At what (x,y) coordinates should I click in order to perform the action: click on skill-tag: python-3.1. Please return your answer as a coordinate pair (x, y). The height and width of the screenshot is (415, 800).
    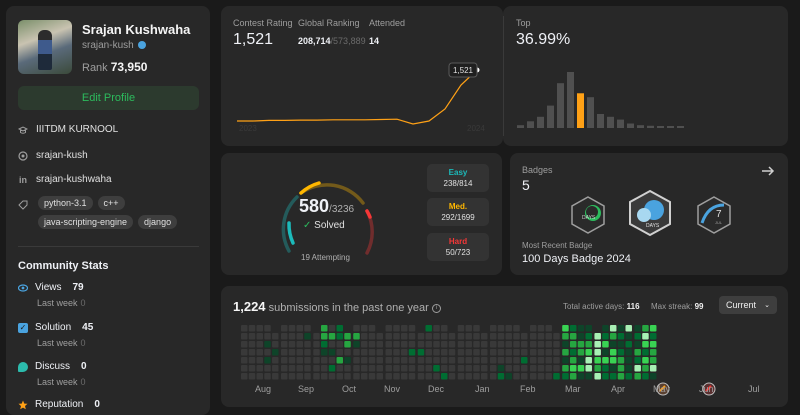
    Looking at the image, I should click on (65, 203).